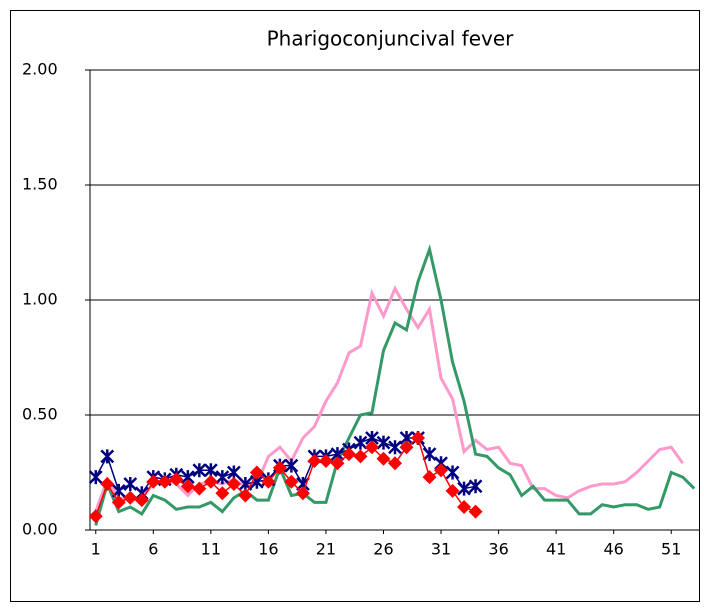 This screenshot has height=612, width=704. Describe the element at coordinates (40, 69) in the screenshot. I see `y-tick-label: 2.00` at that location.